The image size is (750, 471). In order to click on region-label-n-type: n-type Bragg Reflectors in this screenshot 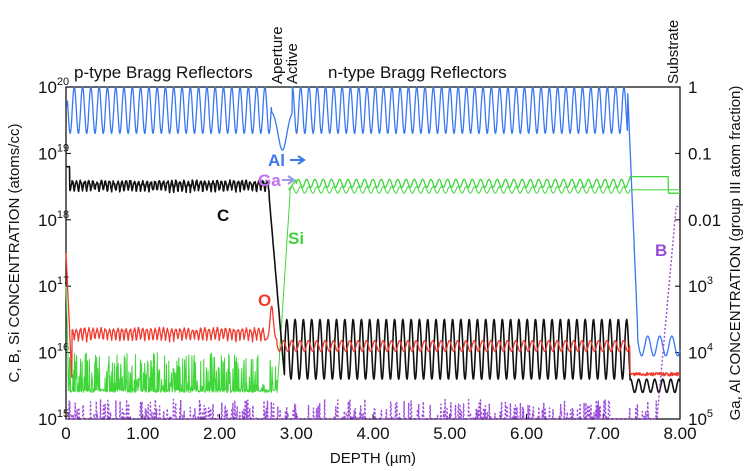, I will do `click(417, 72)`.